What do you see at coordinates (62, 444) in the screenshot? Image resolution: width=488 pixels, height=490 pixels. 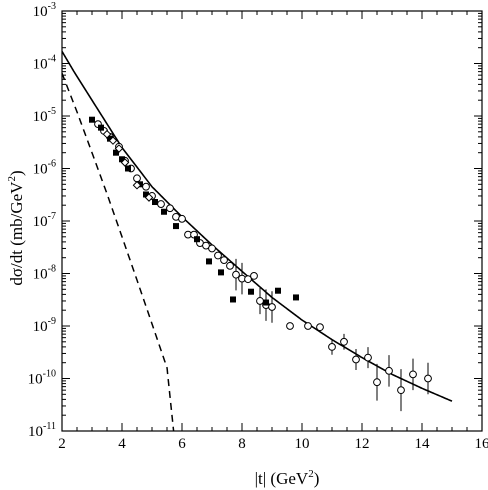 I see `x-tick-label: 2` at bounding box center [62, 444].